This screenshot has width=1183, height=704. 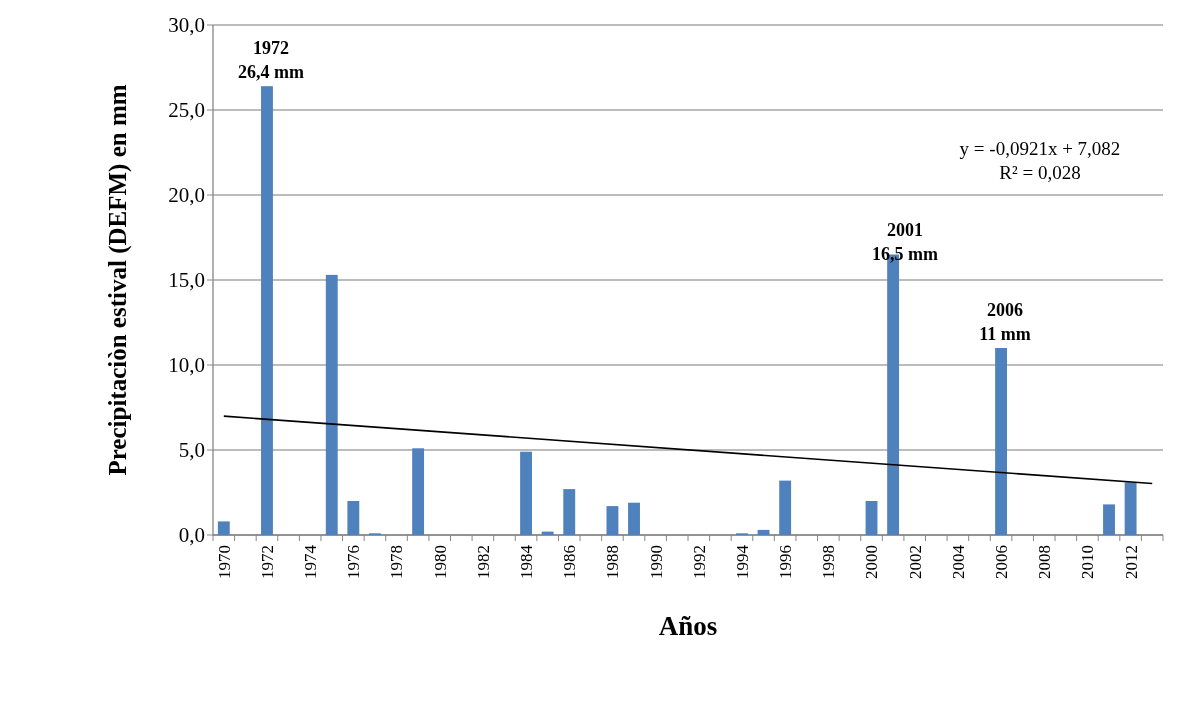 I want to click on x-tick-label: 2002, so click(x=915, y=562).